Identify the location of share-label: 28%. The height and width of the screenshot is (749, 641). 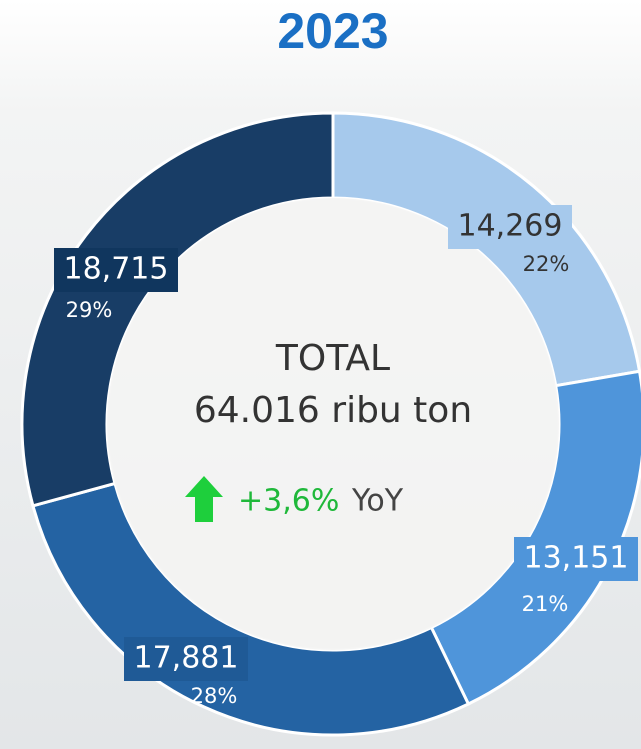
(214, 696).